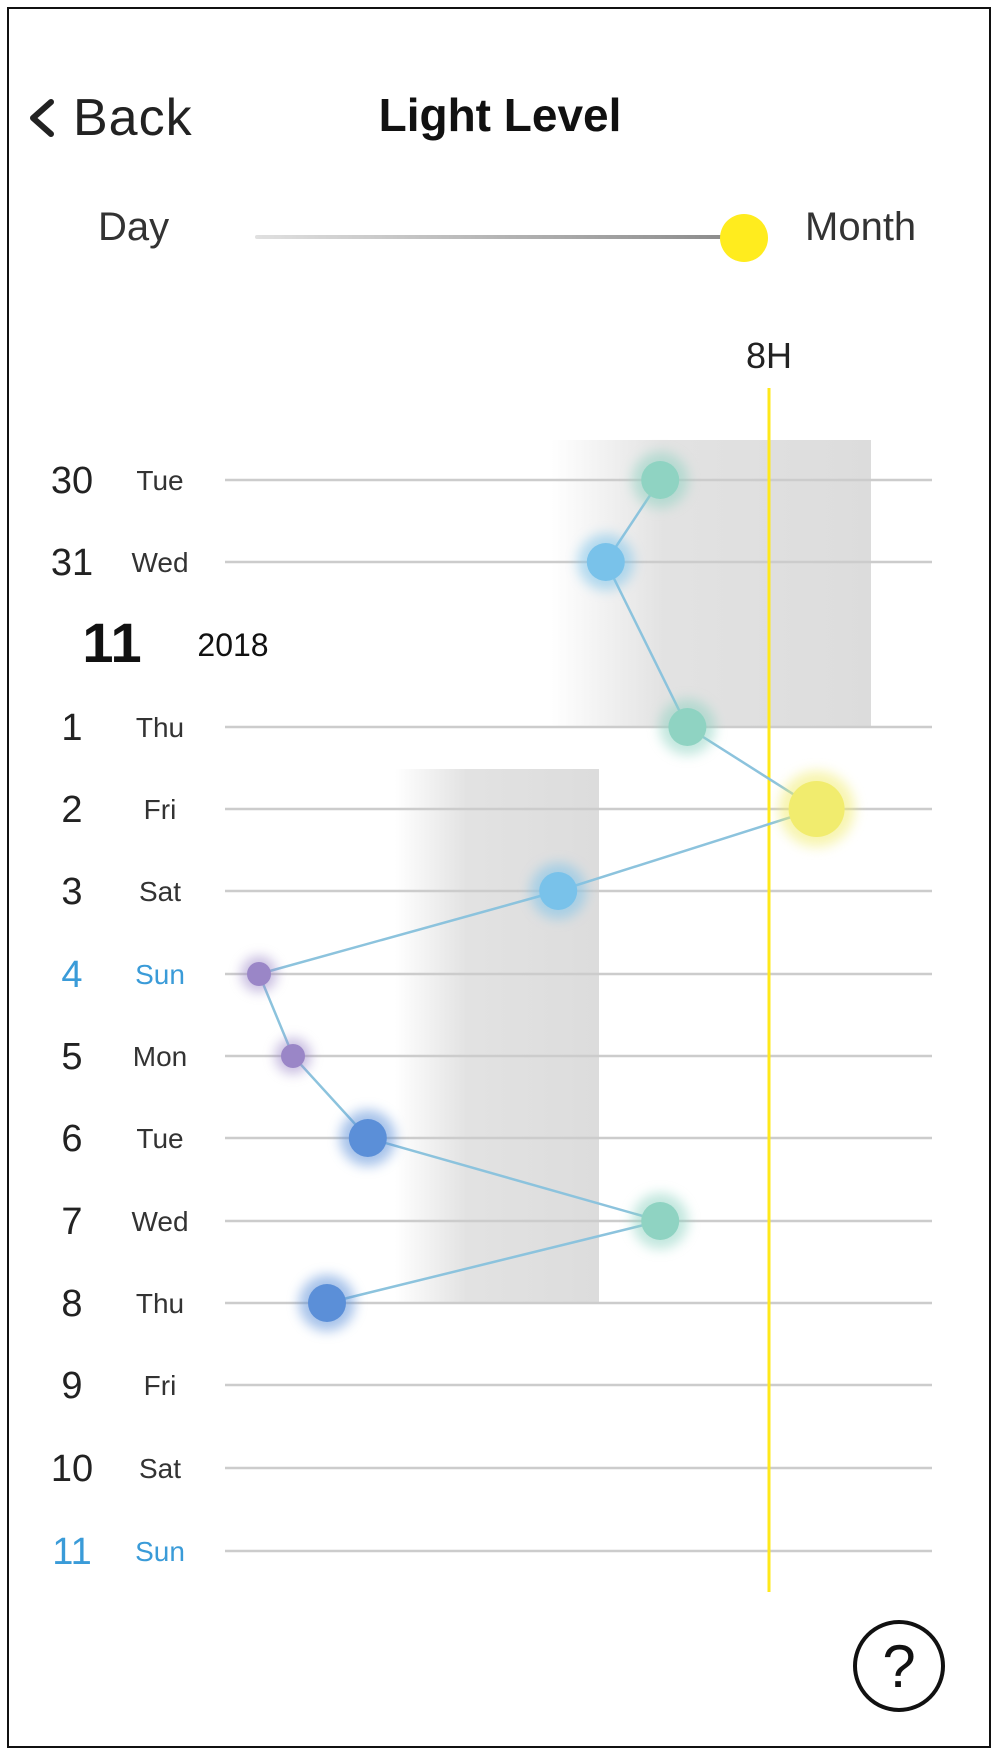 This screenshot has height=1757, width=1000. I want to click on weekday-label: Mon, so click(160, 1056).